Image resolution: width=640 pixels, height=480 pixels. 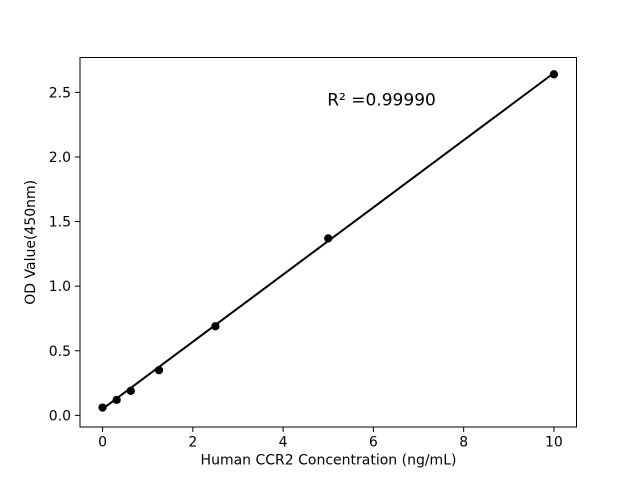 I want to click on y-axis-label: OD Value(450nm), so click(x=31, y=242).